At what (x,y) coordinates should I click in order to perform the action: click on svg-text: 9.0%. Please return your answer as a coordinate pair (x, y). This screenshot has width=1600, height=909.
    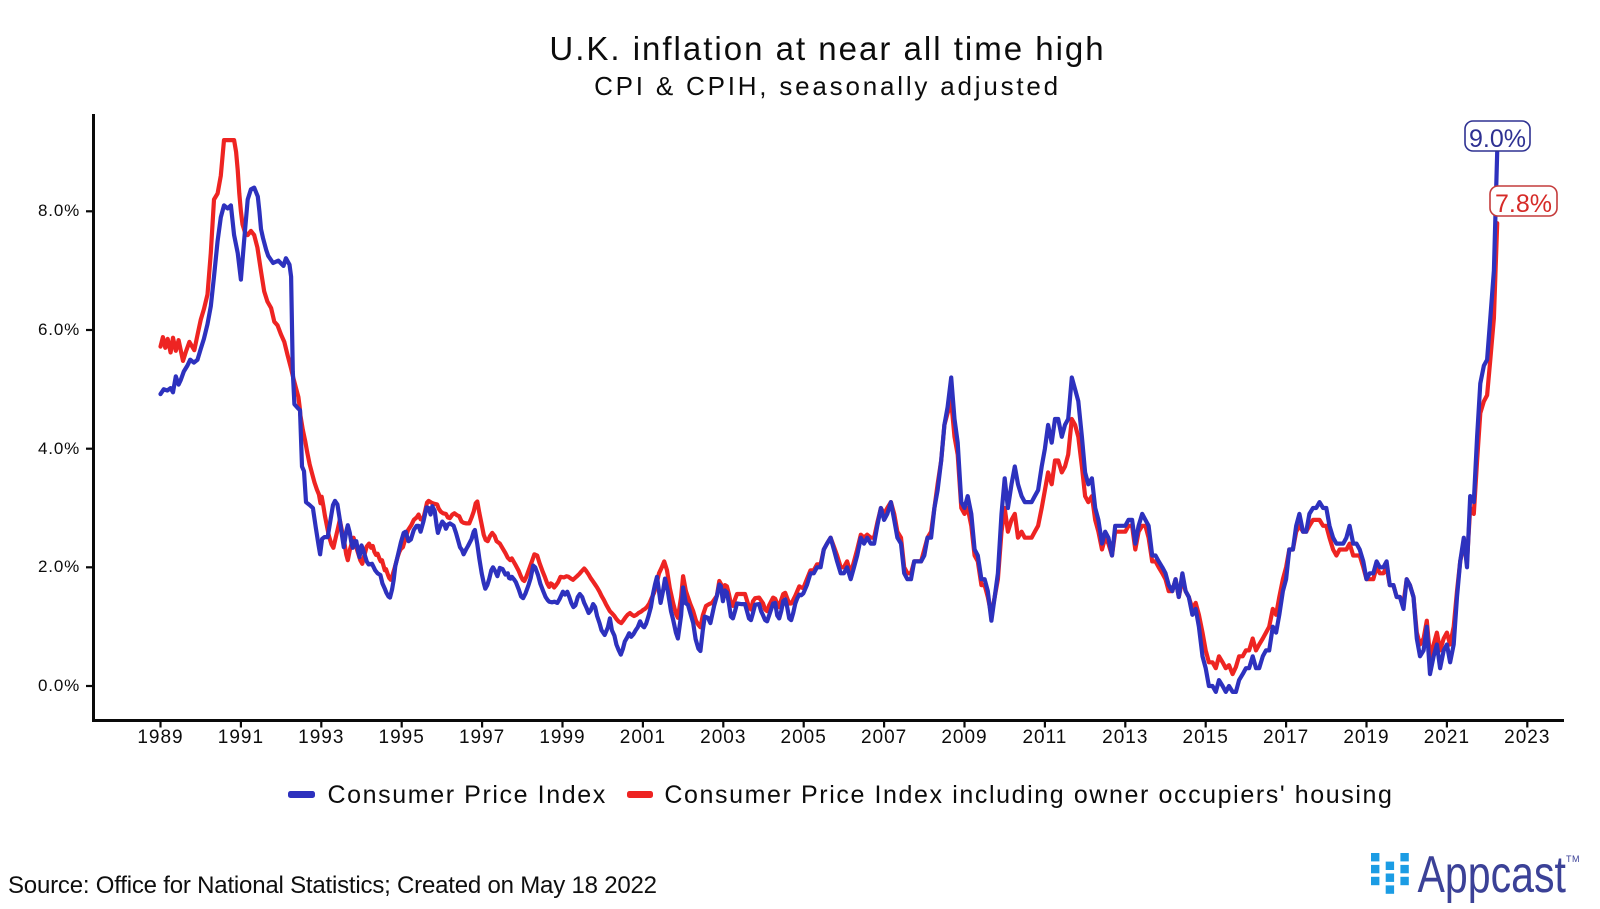
    Looking at the image, I should click on (1497, 139).